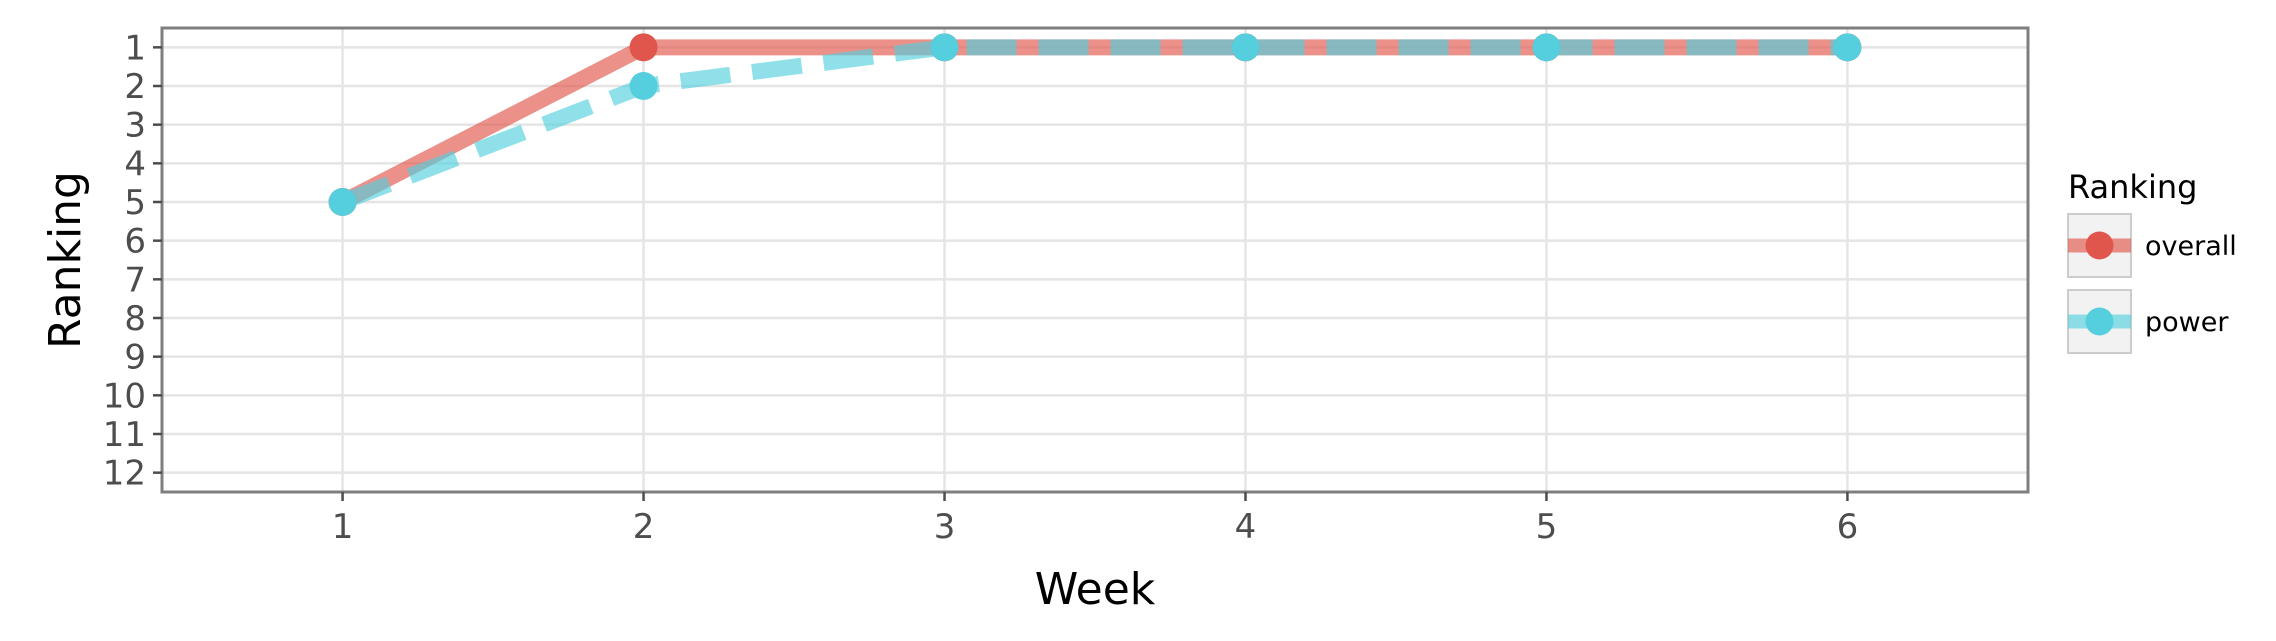 The image size is (2276, 641). I want to click on x-axis: 1 2 3 4 5 6, so click(1095, 519).